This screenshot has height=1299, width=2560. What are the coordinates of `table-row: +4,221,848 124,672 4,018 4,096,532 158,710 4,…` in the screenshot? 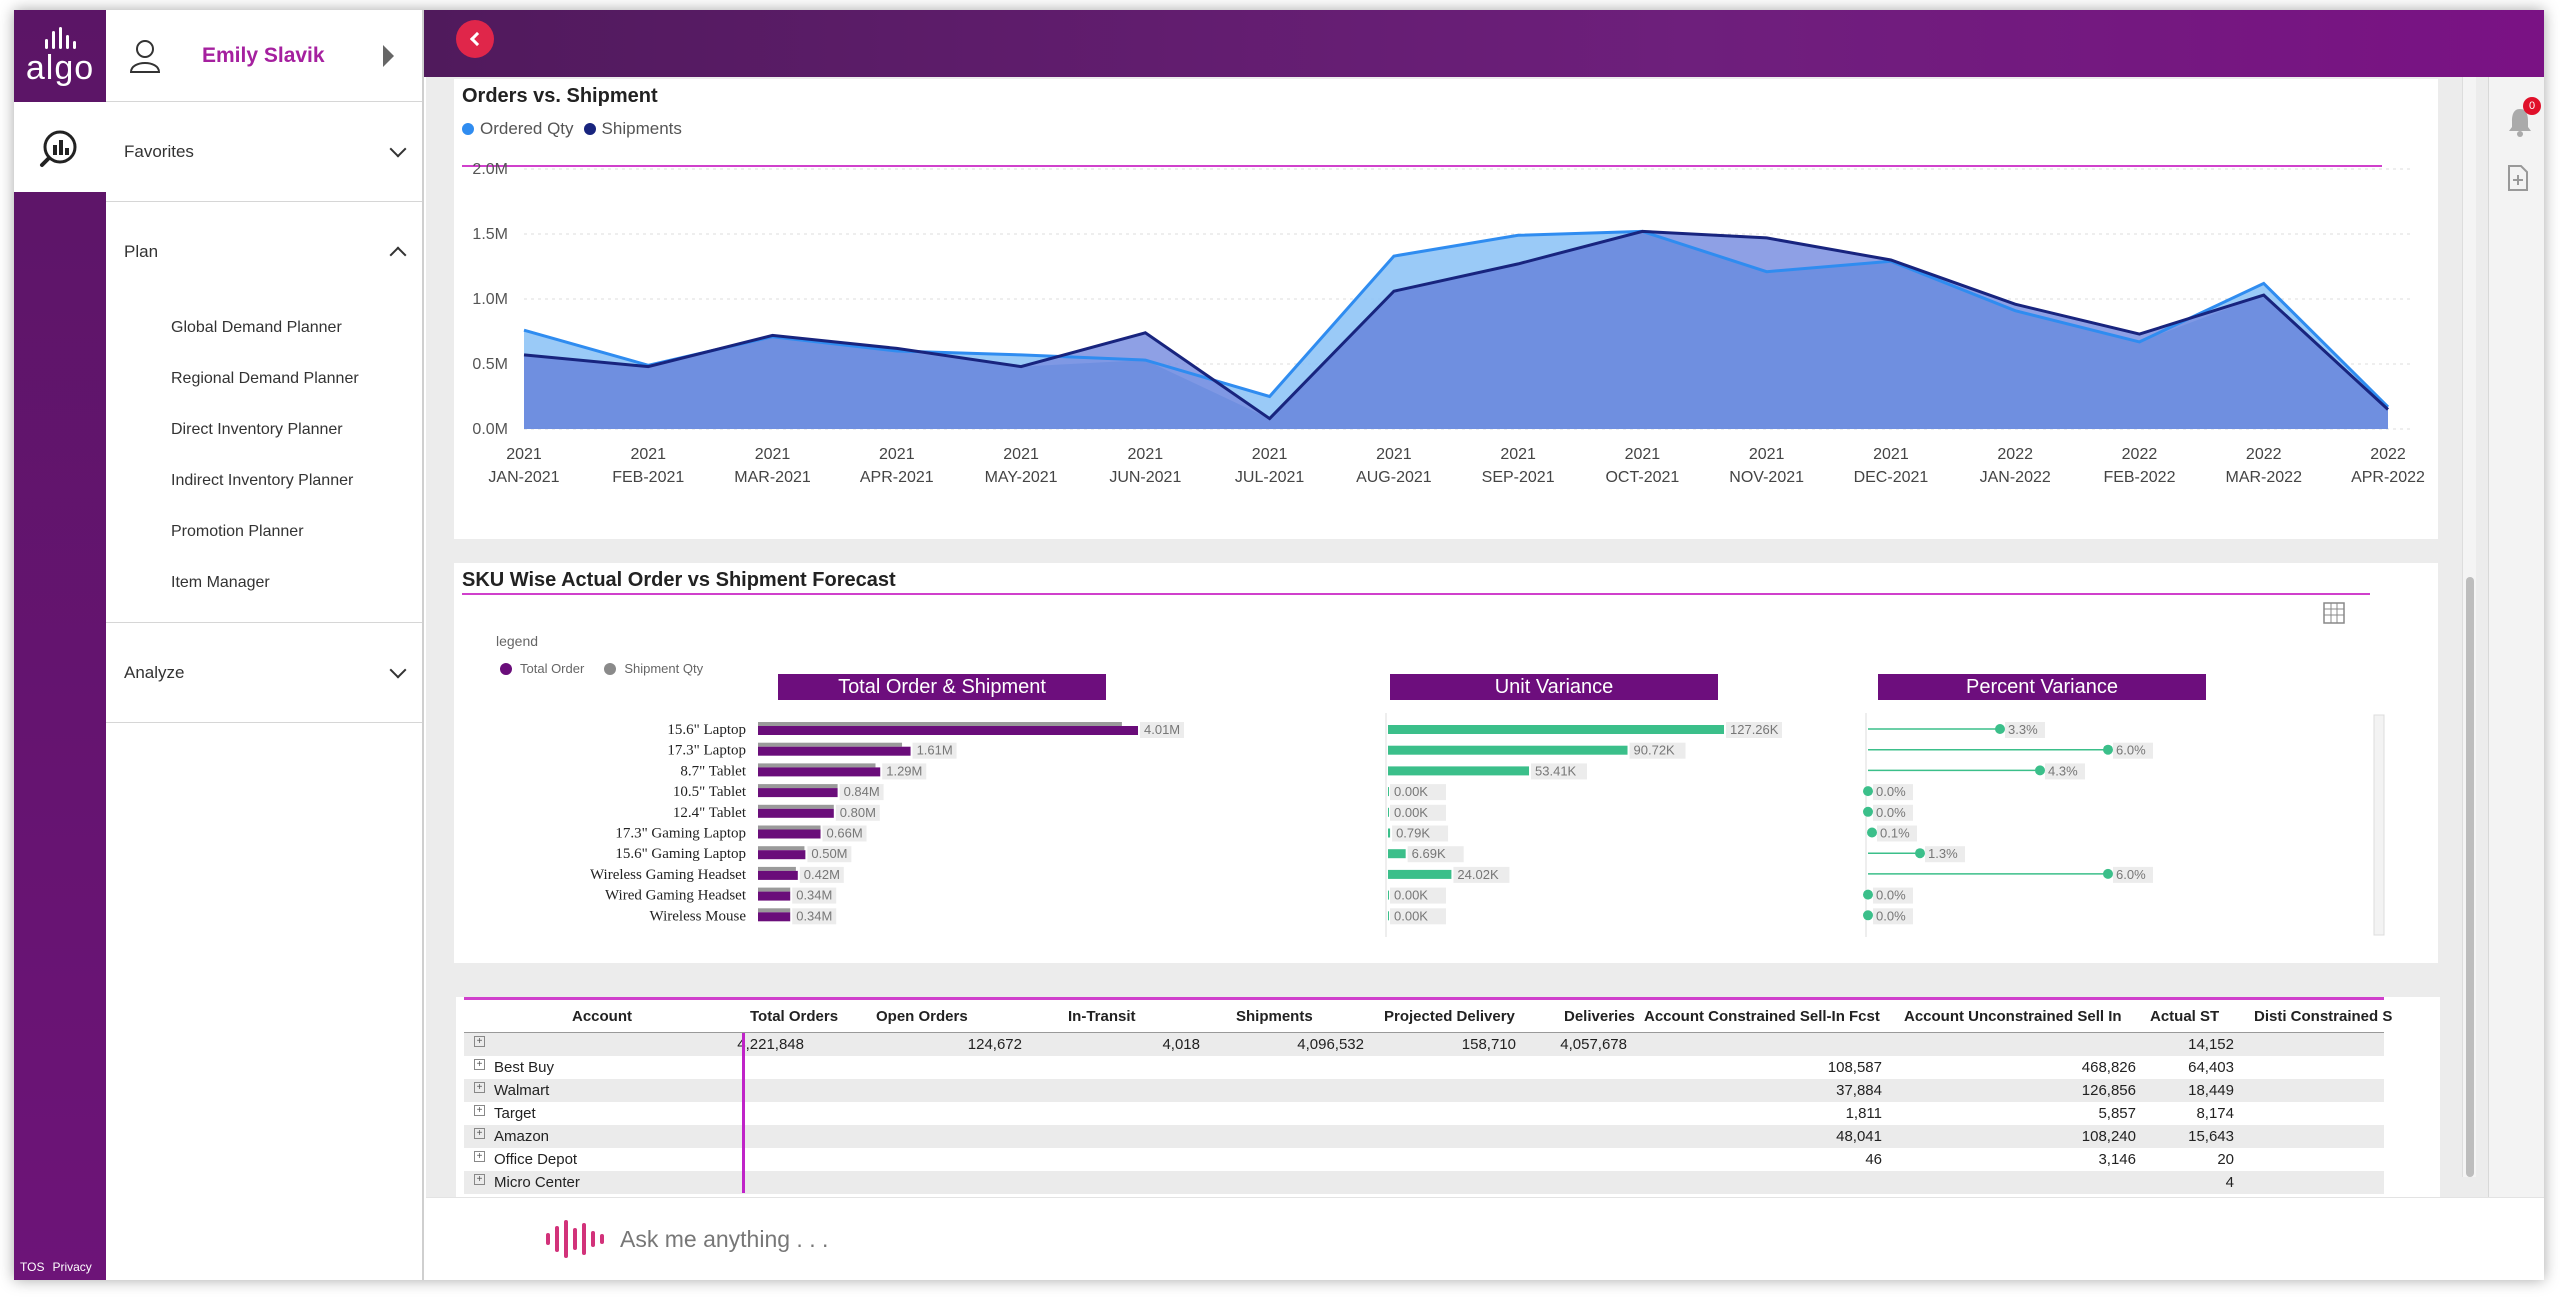 It's located at (1424, 1044).